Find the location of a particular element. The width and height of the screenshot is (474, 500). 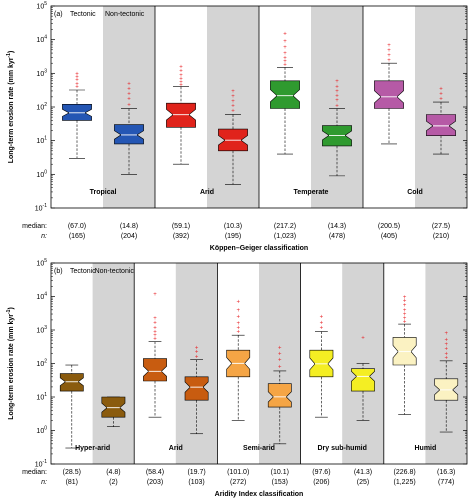

panel-label: (b) is located at coordinates (58, 271).